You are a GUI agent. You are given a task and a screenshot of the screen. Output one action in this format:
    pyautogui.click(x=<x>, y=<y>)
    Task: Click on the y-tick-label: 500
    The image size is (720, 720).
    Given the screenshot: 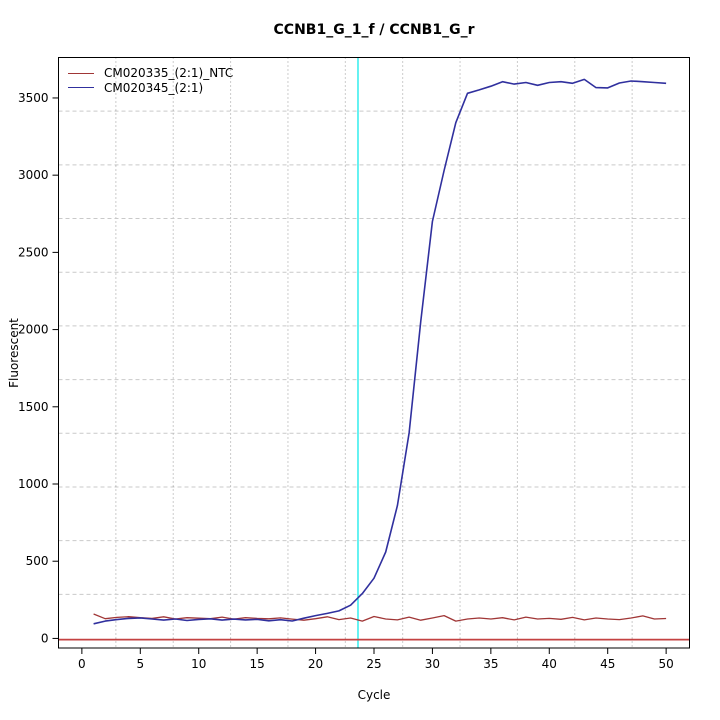 What is the action you would take?
    pyautogui.click(x=37, y=561)
    